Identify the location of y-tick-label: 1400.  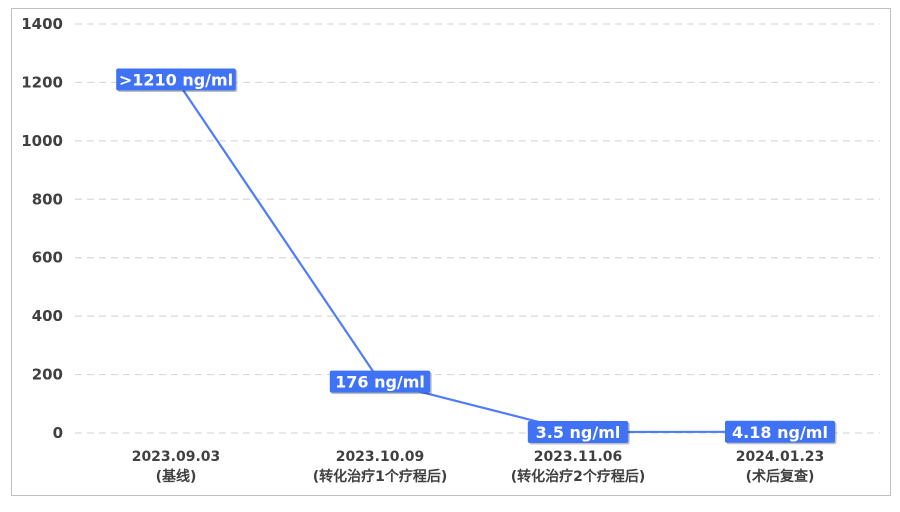
(42, 24).